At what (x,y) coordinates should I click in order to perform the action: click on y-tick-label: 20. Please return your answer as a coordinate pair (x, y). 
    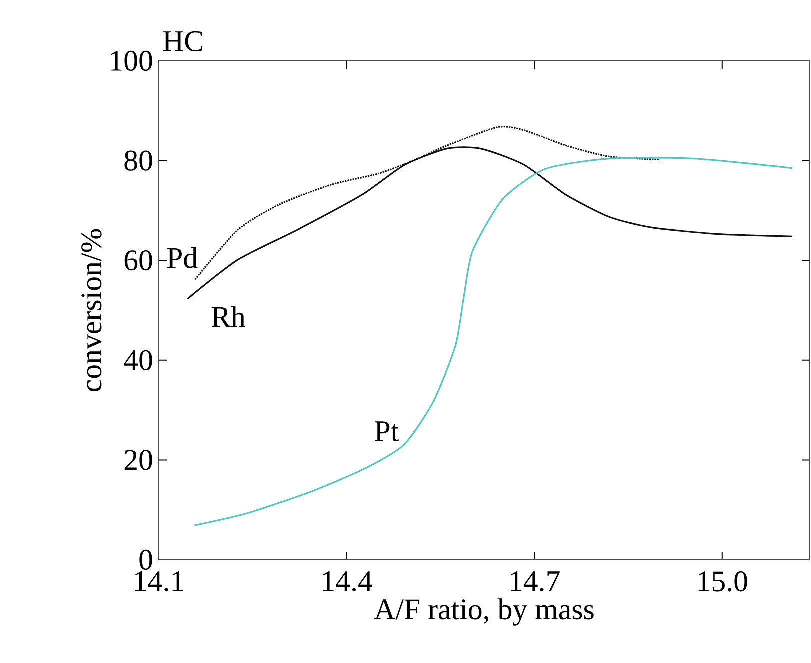
    Looking at the image, I should click on (138, 460).